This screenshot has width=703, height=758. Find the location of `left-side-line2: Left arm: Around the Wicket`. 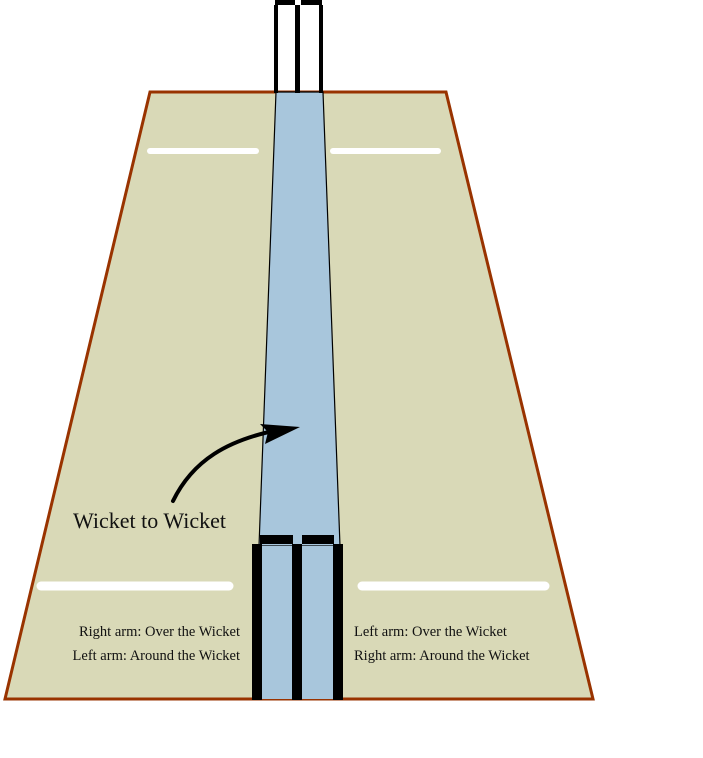

left-side-line2: Left arm: Around the Wicket is located at coordinates (156, 656).